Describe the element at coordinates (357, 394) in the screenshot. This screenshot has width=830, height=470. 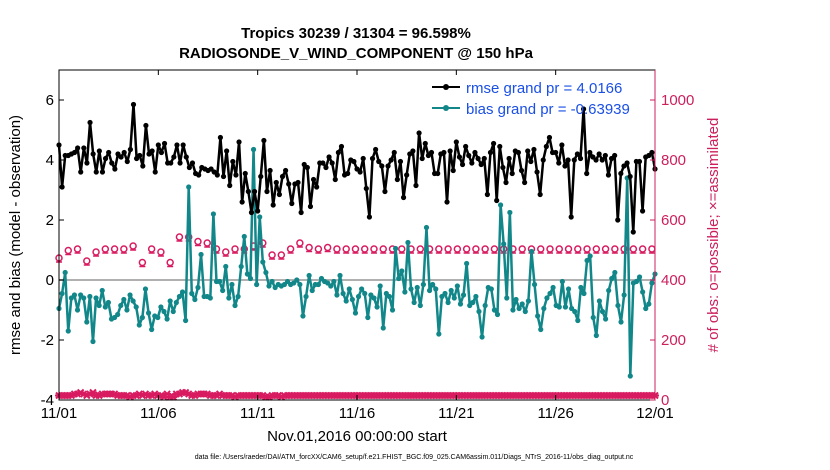
I see `obs-assimilated-layer` at that location.